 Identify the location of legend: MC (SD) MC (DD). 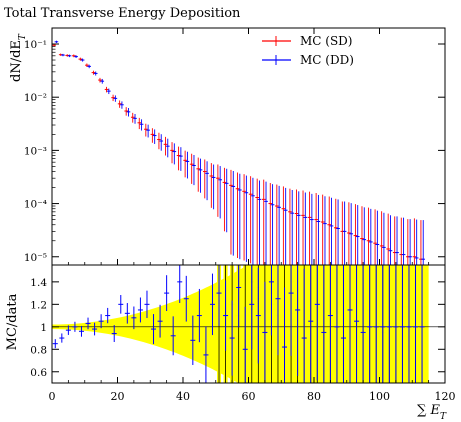
(308, 50).